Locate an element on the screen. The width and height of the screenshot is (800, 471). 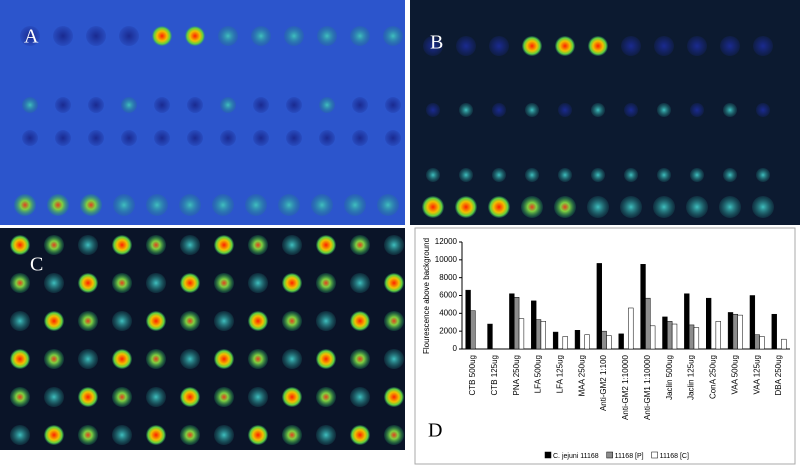
x-tick-label: Jaclin 500ug is located at coordinates (669, 377).